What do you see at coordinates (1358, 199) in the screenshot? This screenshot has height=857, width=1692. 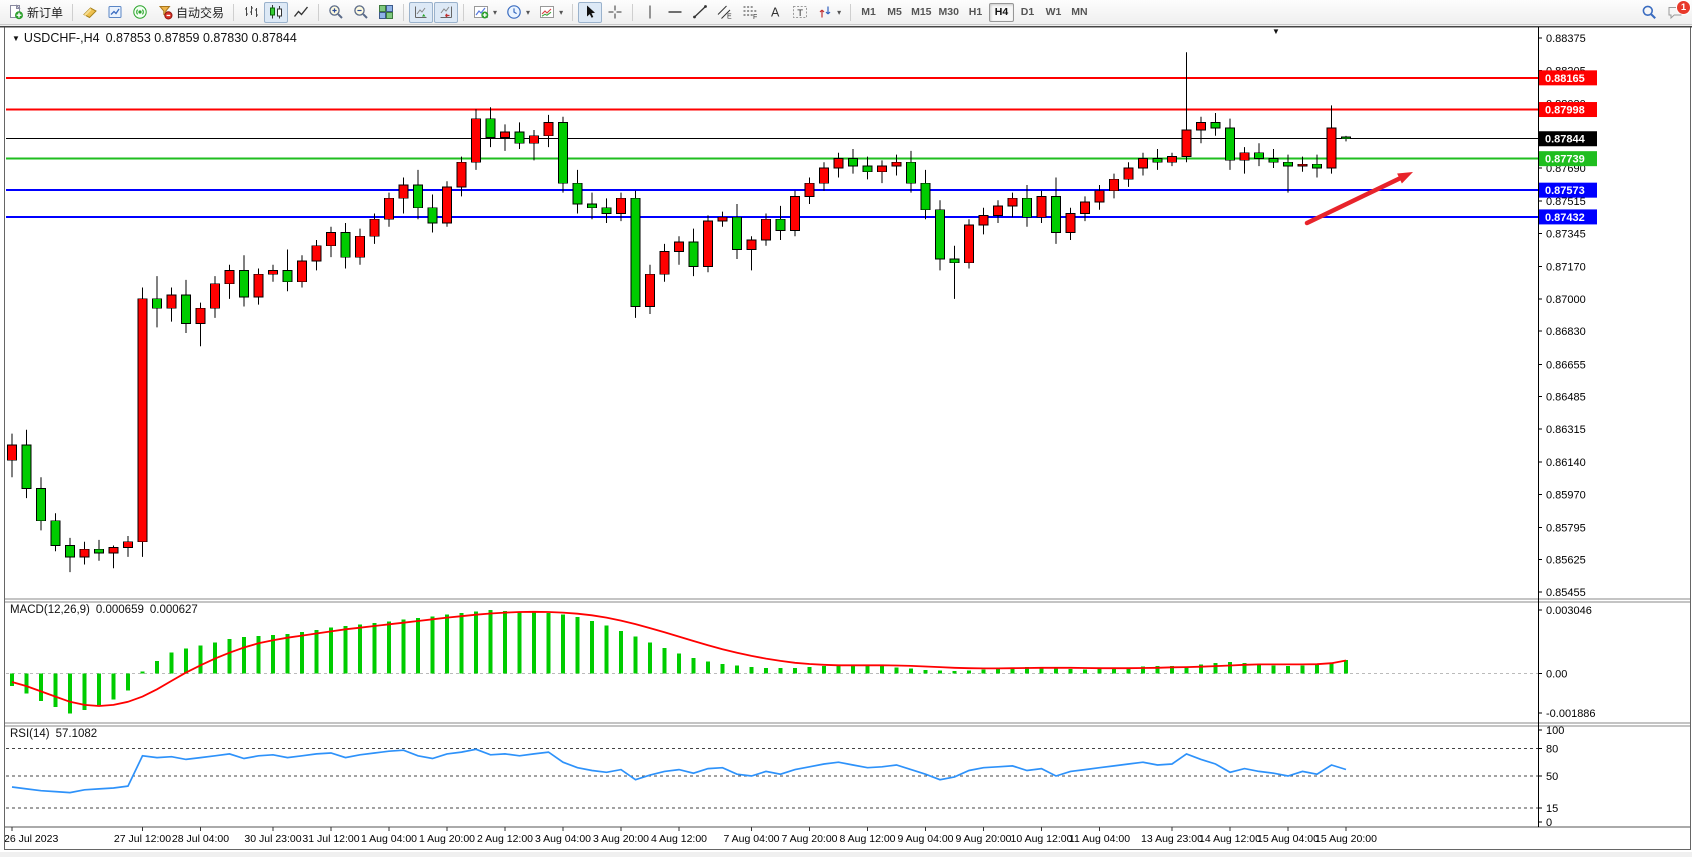 I see `trend-arrow-annotation` at bounding box center [1358, 199].